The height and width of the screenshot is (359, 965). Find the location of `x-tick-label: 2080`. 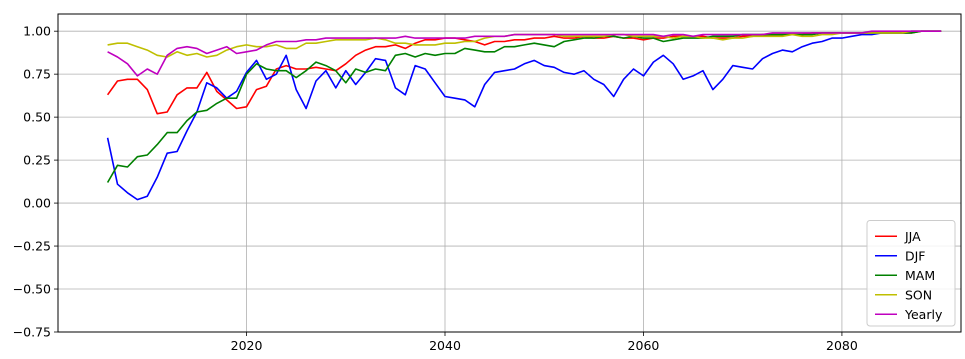

x-tick-label: 2080 is located at coordinates (842, 345).